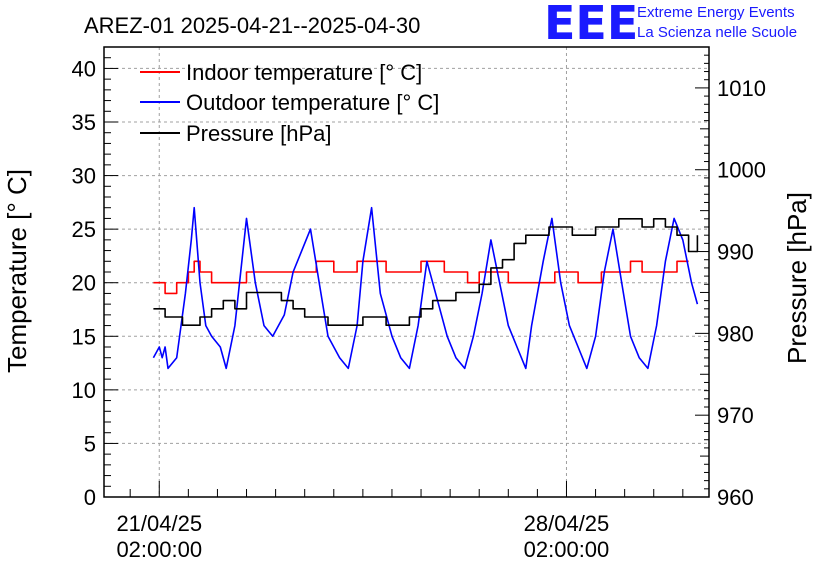 The height and width of the screenshot is (572, 836). What do you see at coordinates (591, 25) in the screenshot?
I see `eee-logo-mark: EEE` at bounding box center [591, 25].